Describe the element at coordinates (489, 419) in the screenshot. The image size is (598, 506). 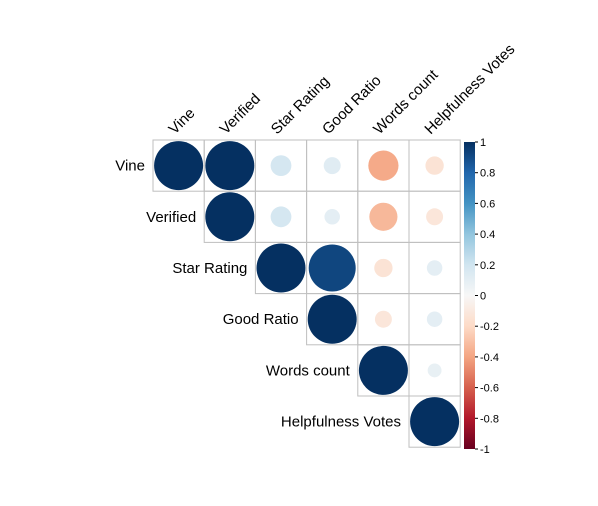
I see `colorbar-tick-label: -0.8` at that location.